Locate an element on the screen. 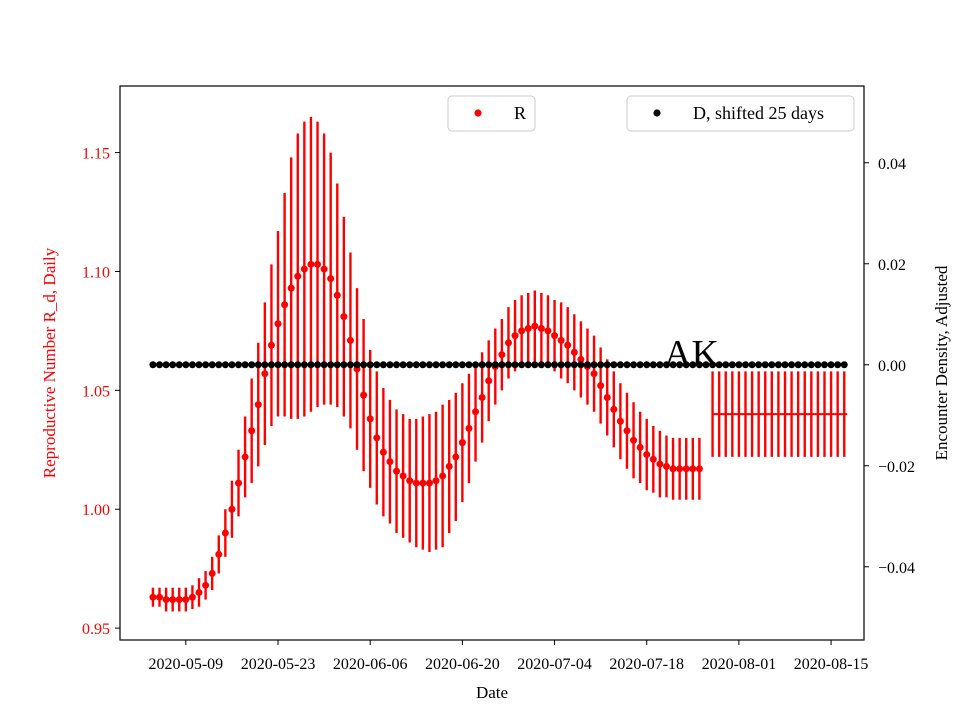 This screenshot has width=960, height=720. legend-d: D, shifted 25 days is located at coordinates (740, 113).